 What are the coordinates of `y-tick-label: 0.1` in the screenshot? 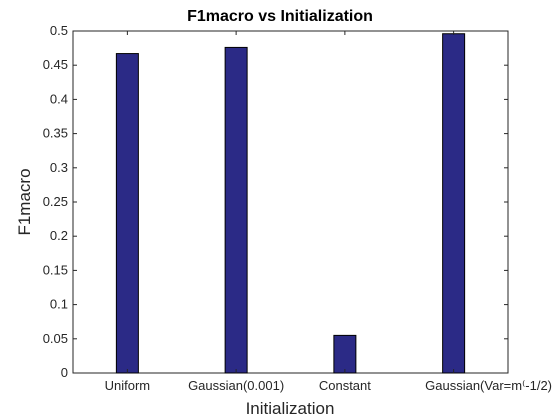 It's located at (59, 304).